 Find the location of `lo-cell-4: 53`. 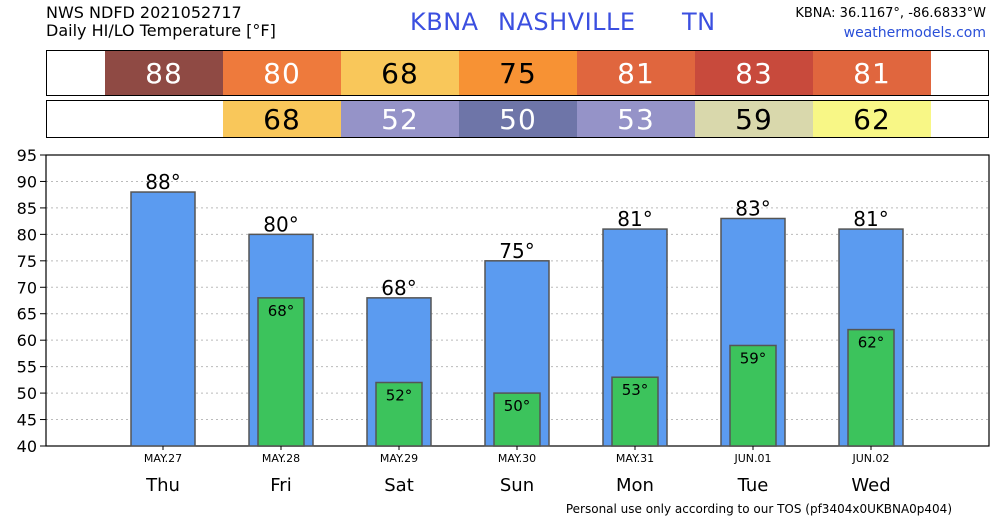

lo-cell-4: 53 is located at coordinates (636, 119).